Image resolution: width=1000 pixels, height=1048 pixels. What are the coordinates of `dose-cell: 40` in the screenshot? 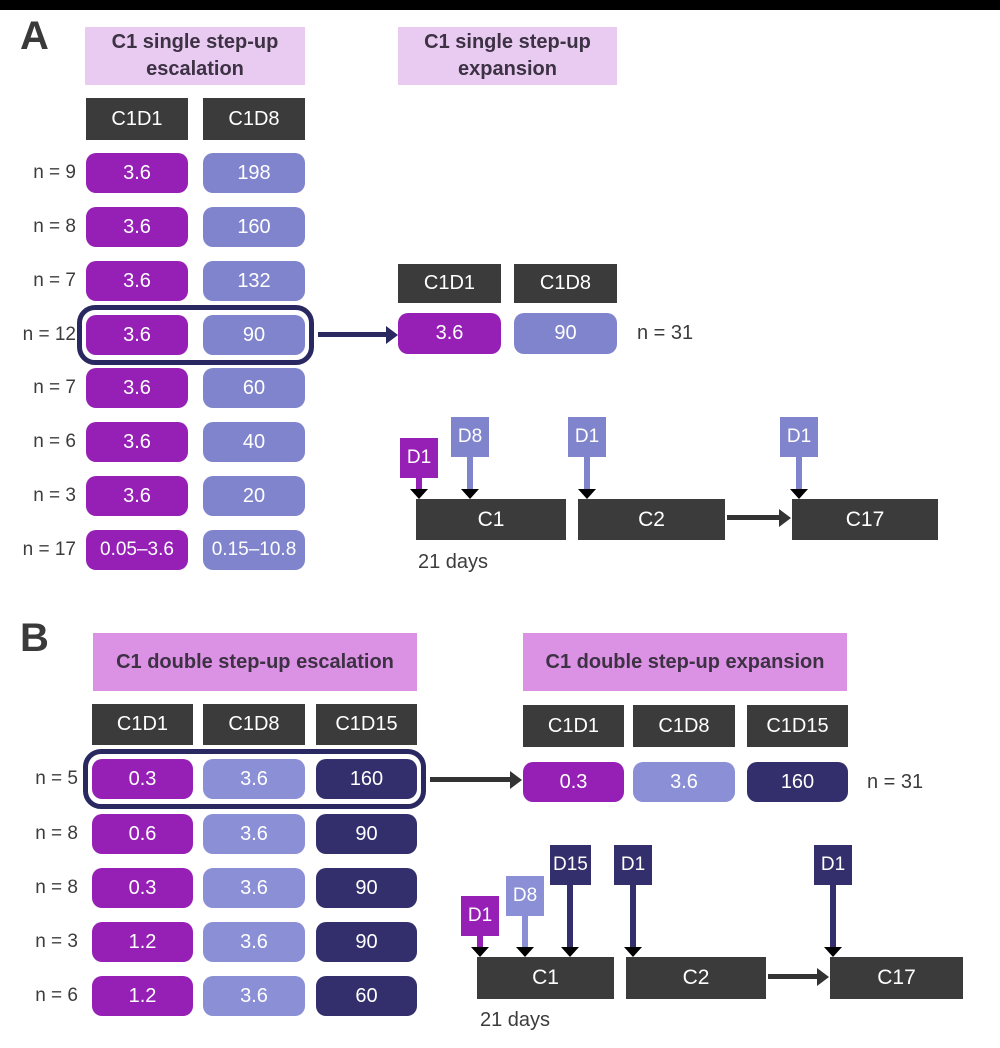 It's located at (254, 442).